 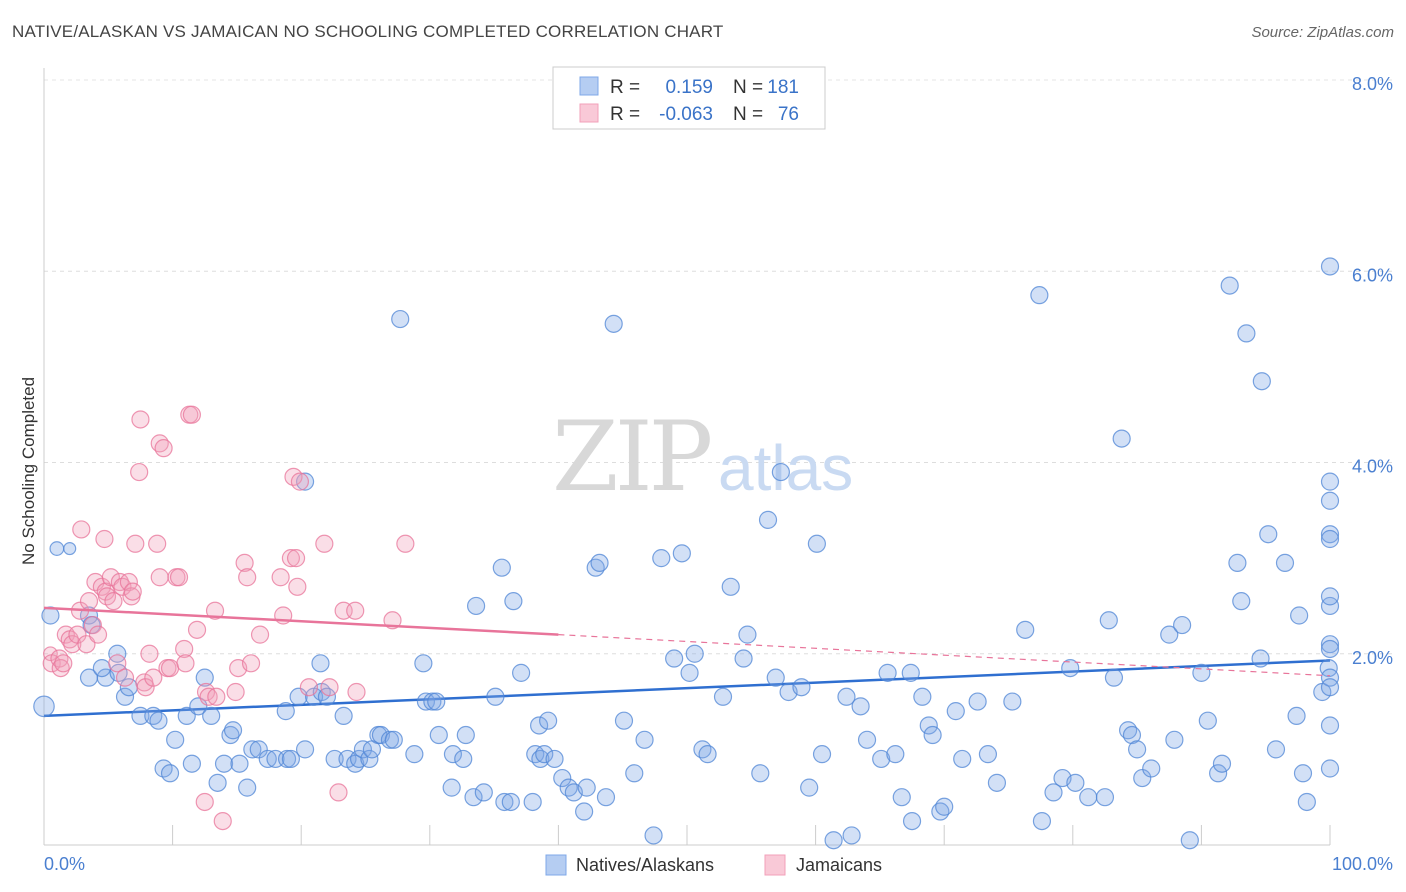 What do you see at coordinates (944, 655) in the screenshot?
I see `jamaican-trend-extension` at bounding box center [944, 655].